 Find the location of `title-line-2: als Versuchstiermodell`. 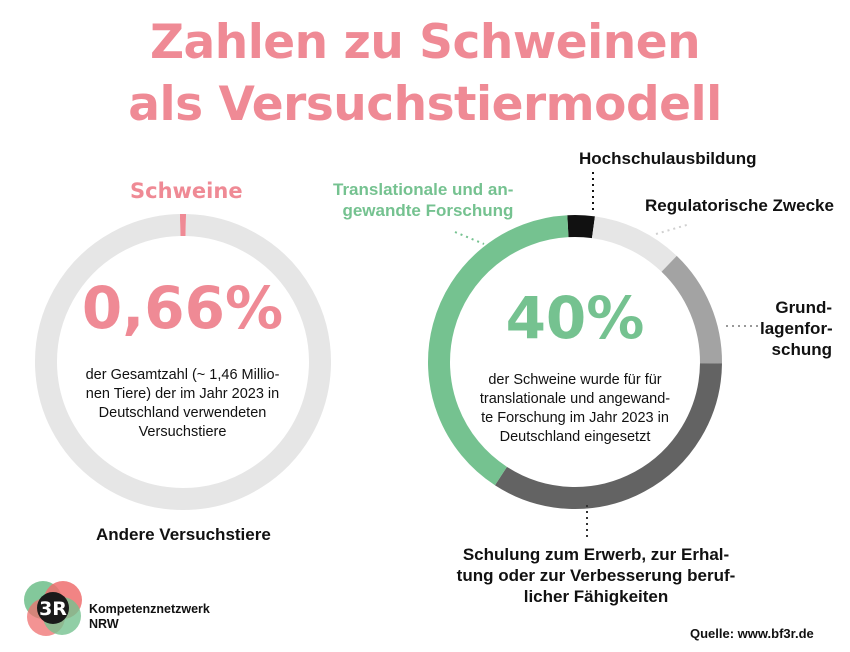

title-line-2: als Versuchstiermodell is located at coordinates (425, 104).